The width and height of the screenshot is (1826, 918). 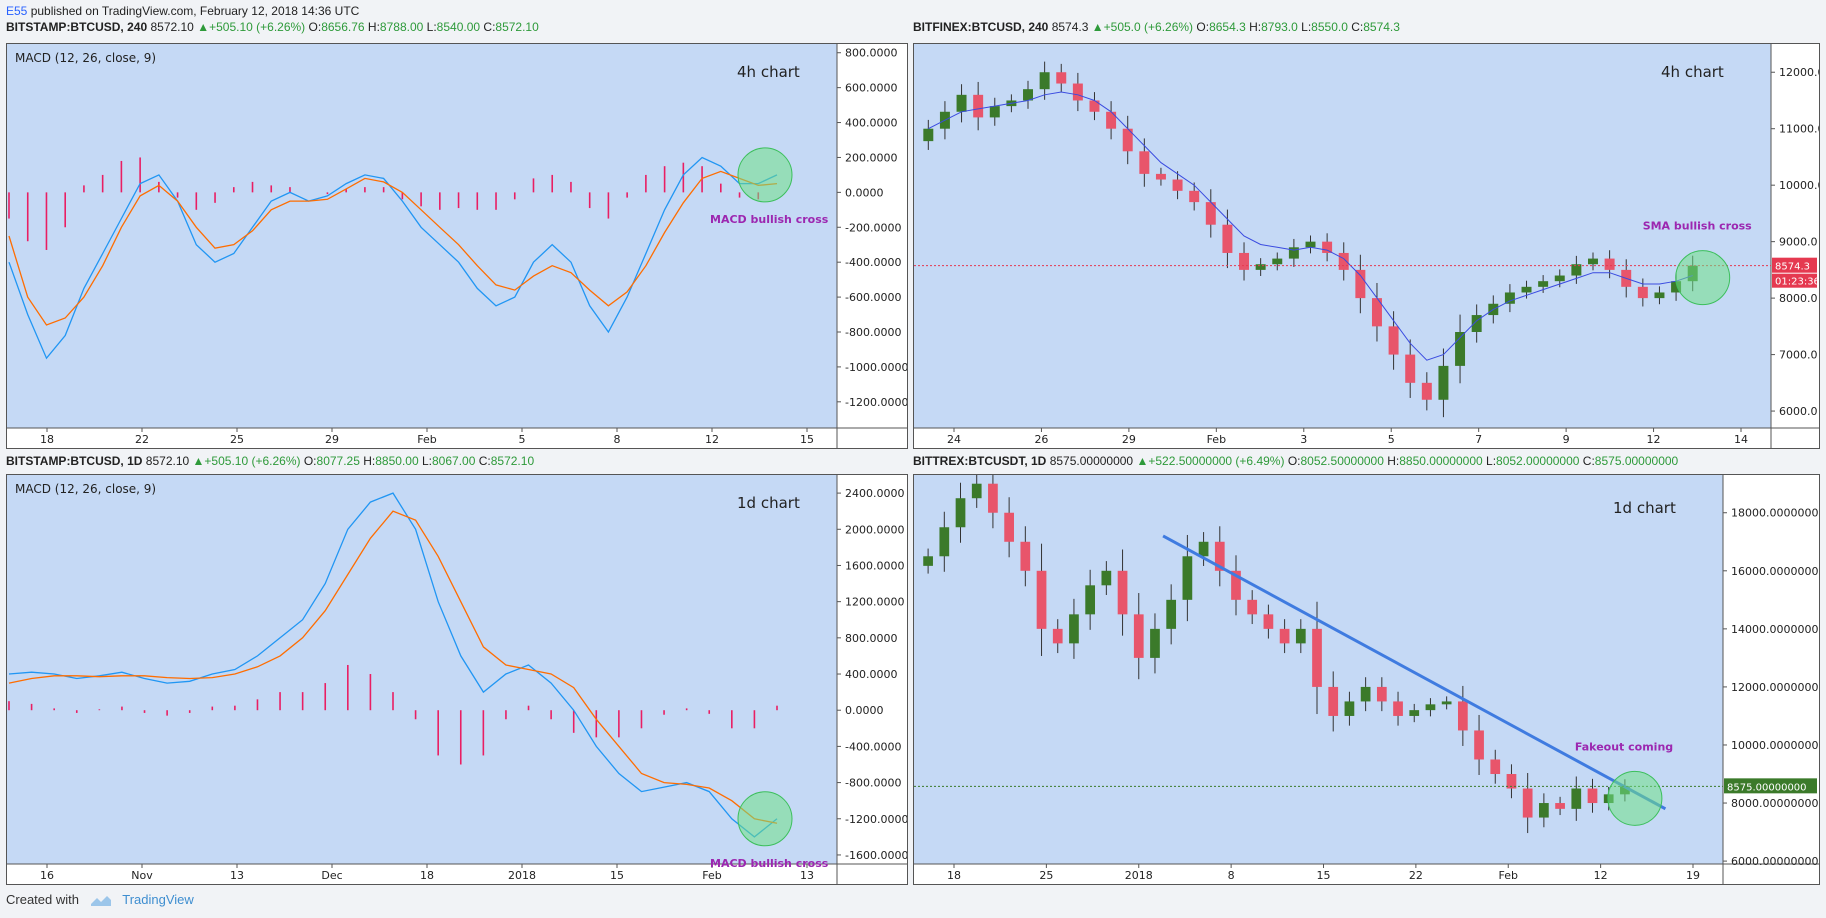 I want to click on symbol-name: BITSTAMP:BTCUSD, 240, so click(x=77, y=27).